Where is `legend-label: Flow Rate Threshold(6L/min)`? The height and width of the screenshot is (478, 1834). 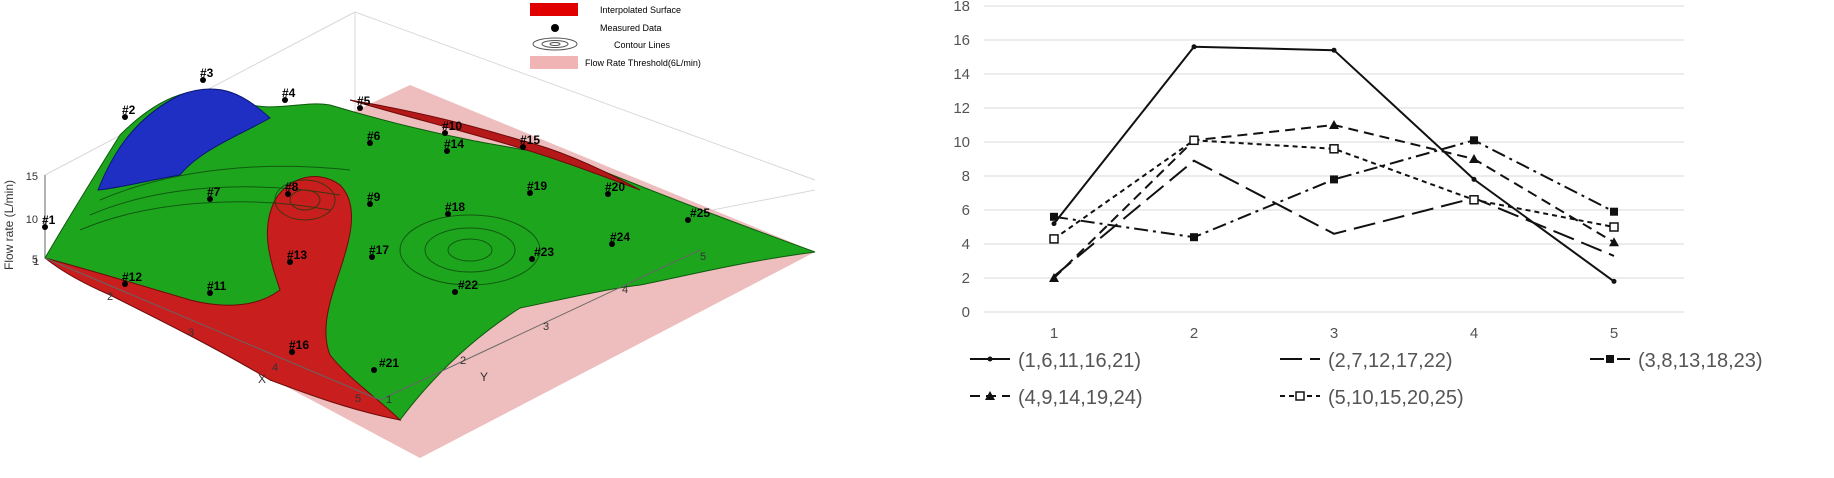
legend-label: Flow Rate Threshold(6L/min) is located at coordinates (643, 63).